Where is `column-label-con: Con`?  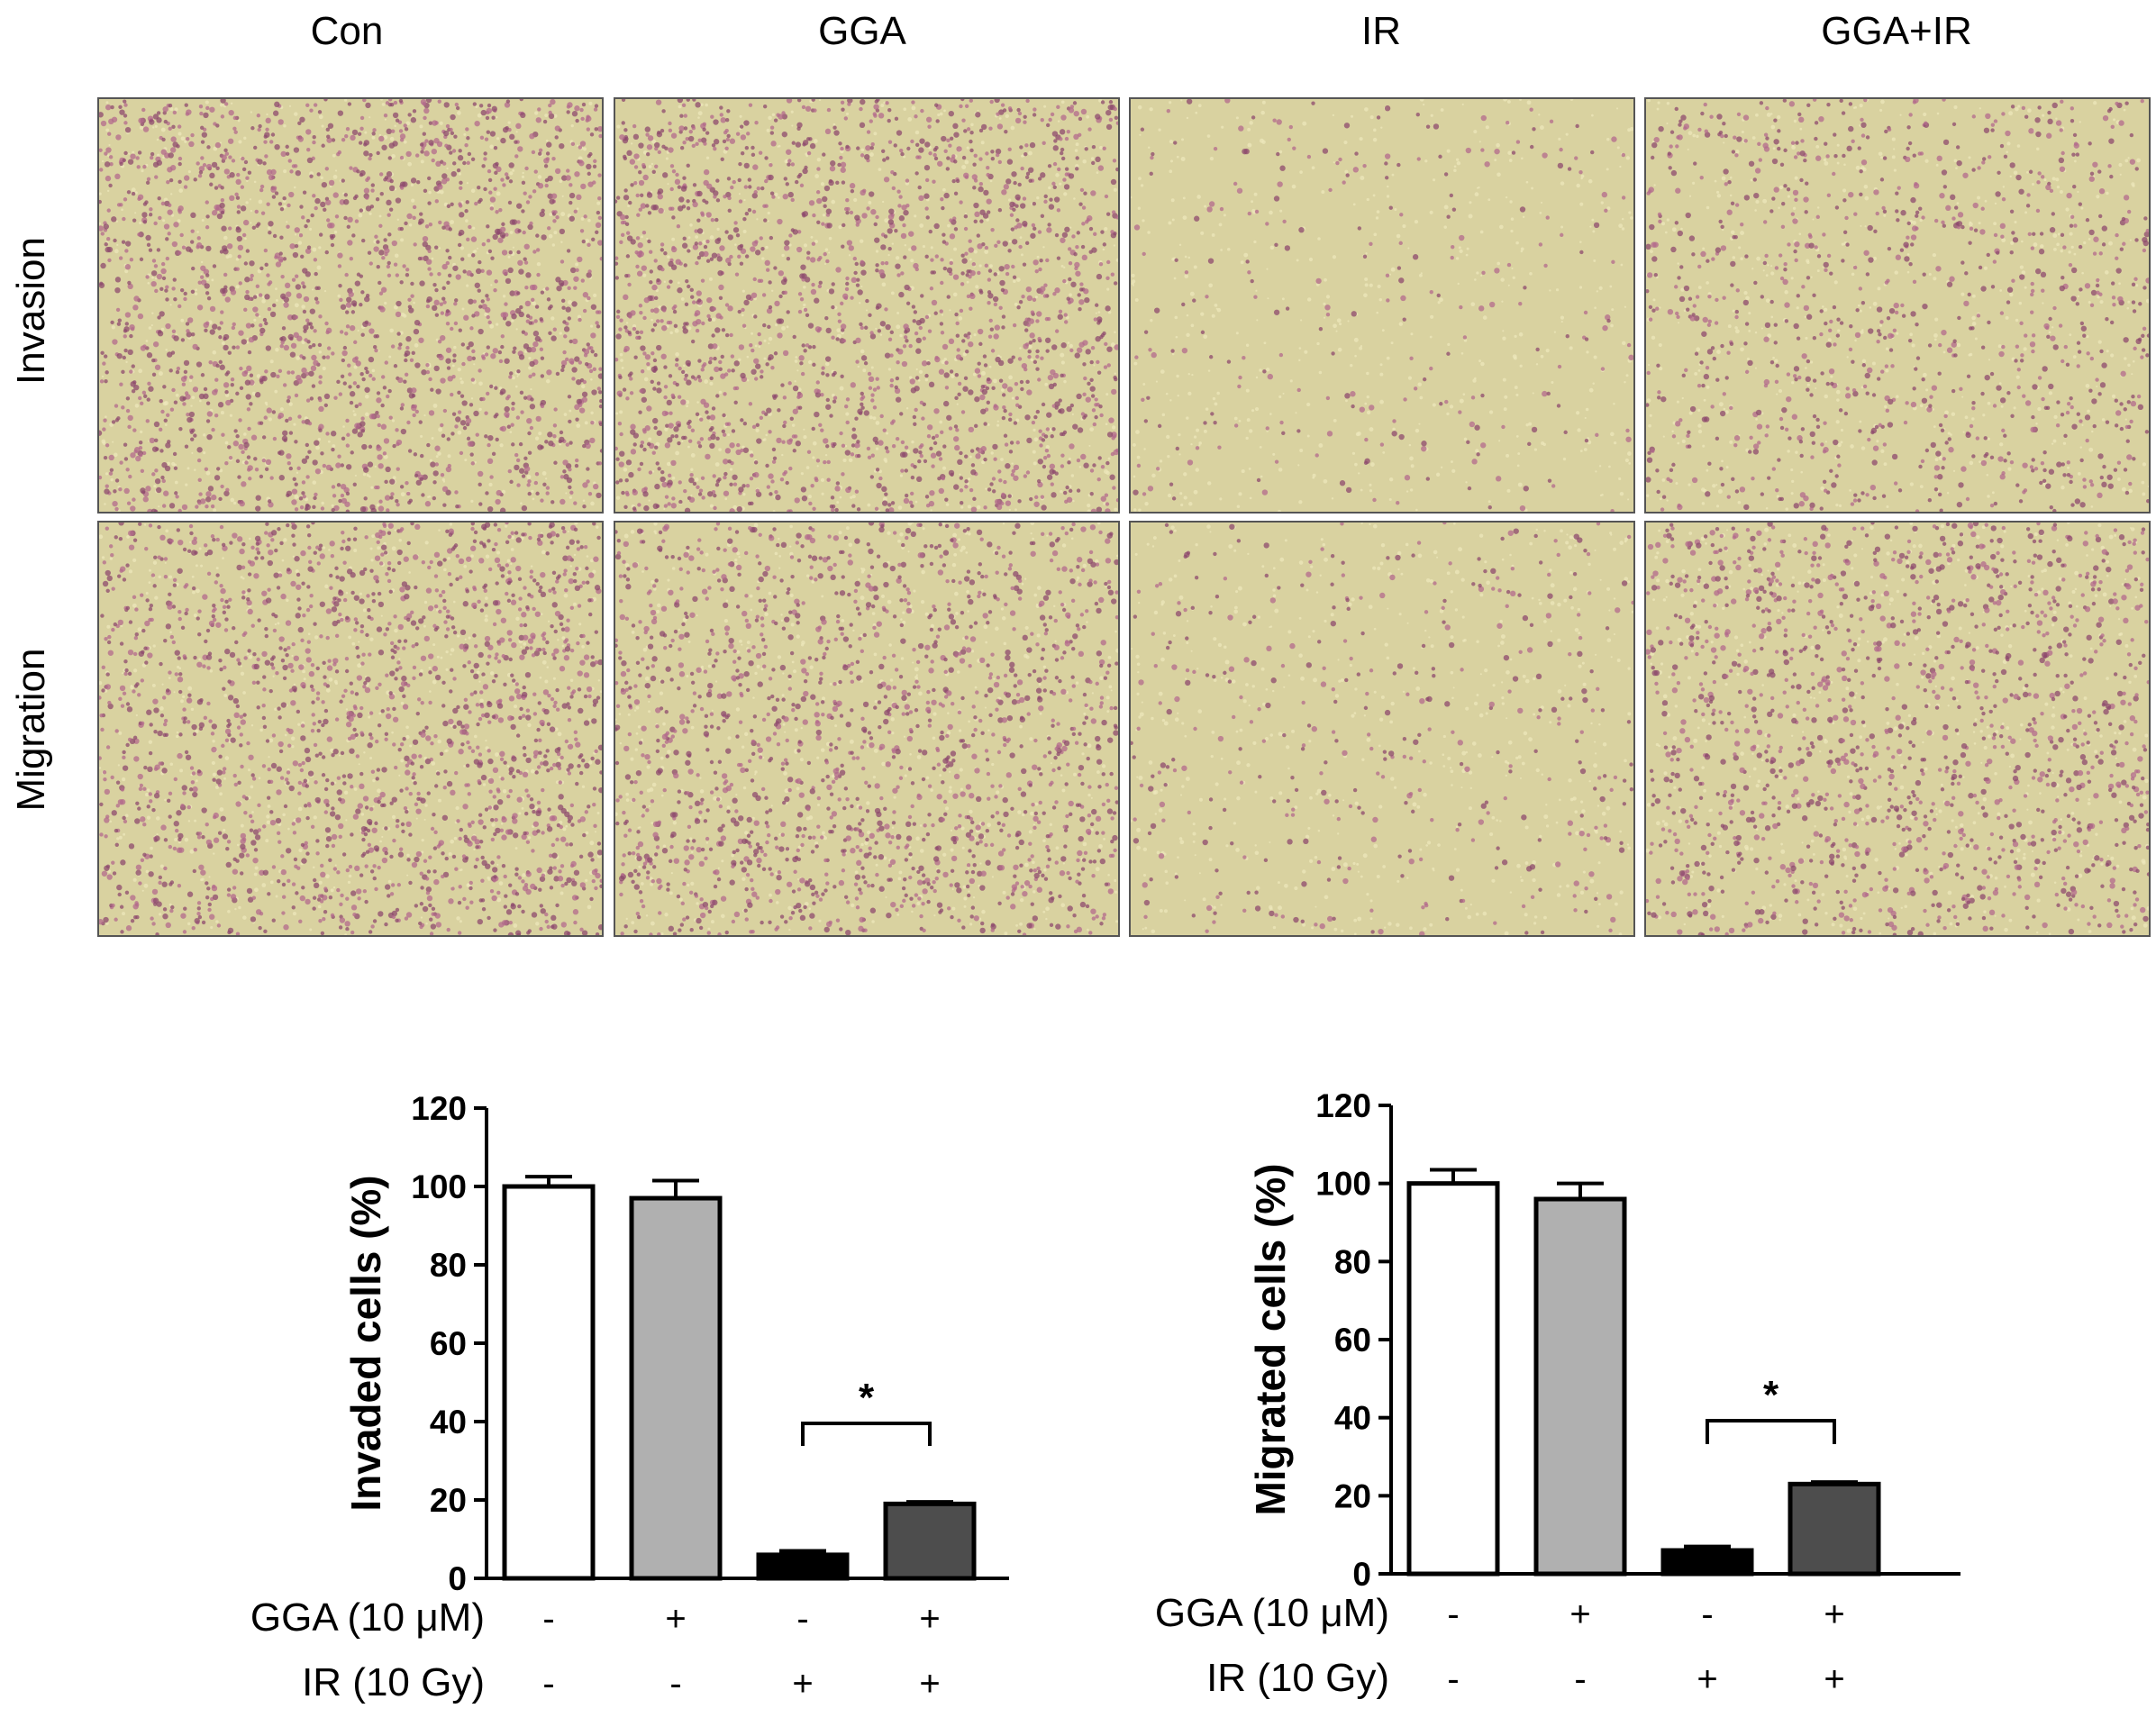 column-label-con: Con is located at coordinates (347, 31).